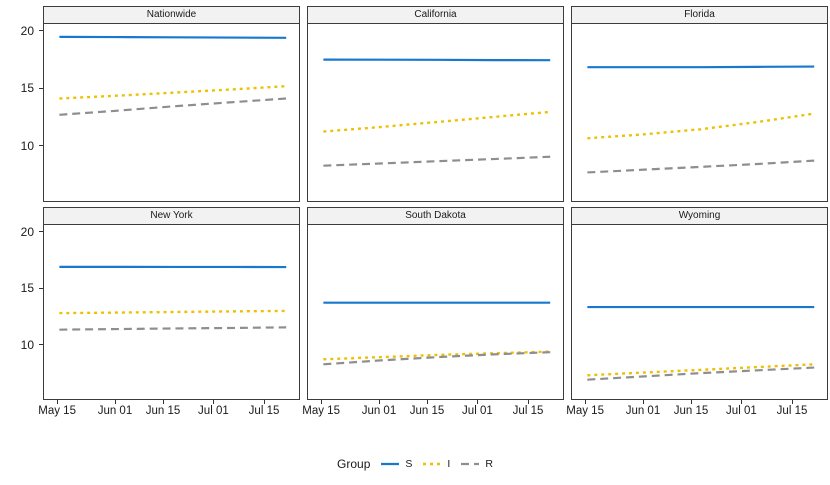  I want to click on facet-title: South Dakota, so click(435, 215).